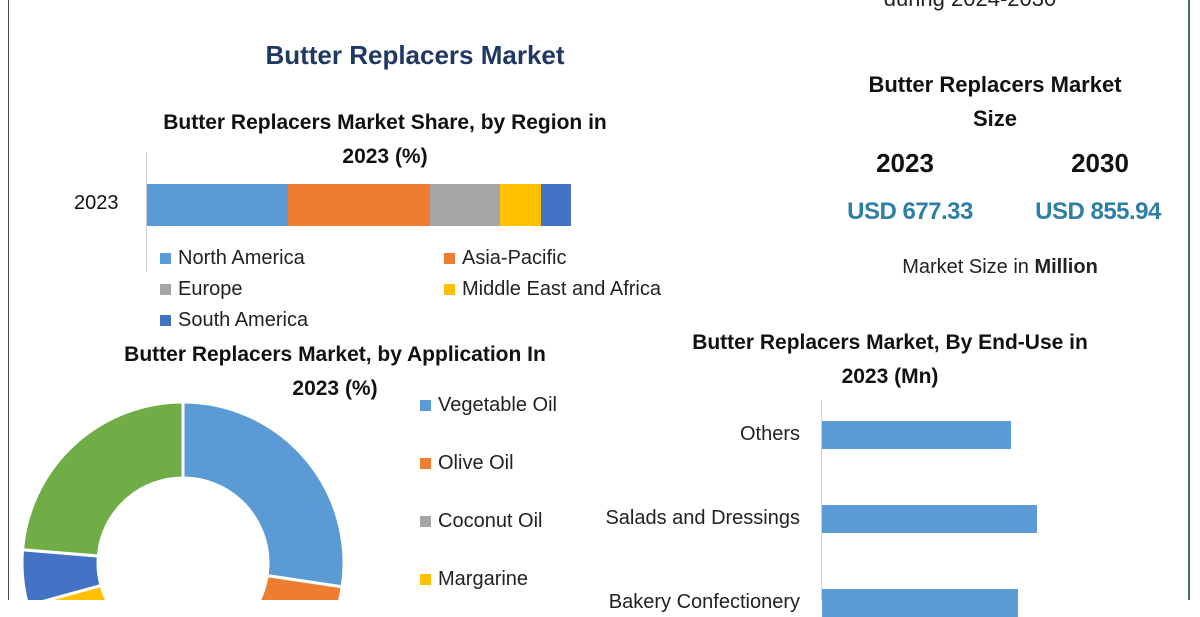  I want to click on unit-note-prefix: Market Size in, so click(968, 267).